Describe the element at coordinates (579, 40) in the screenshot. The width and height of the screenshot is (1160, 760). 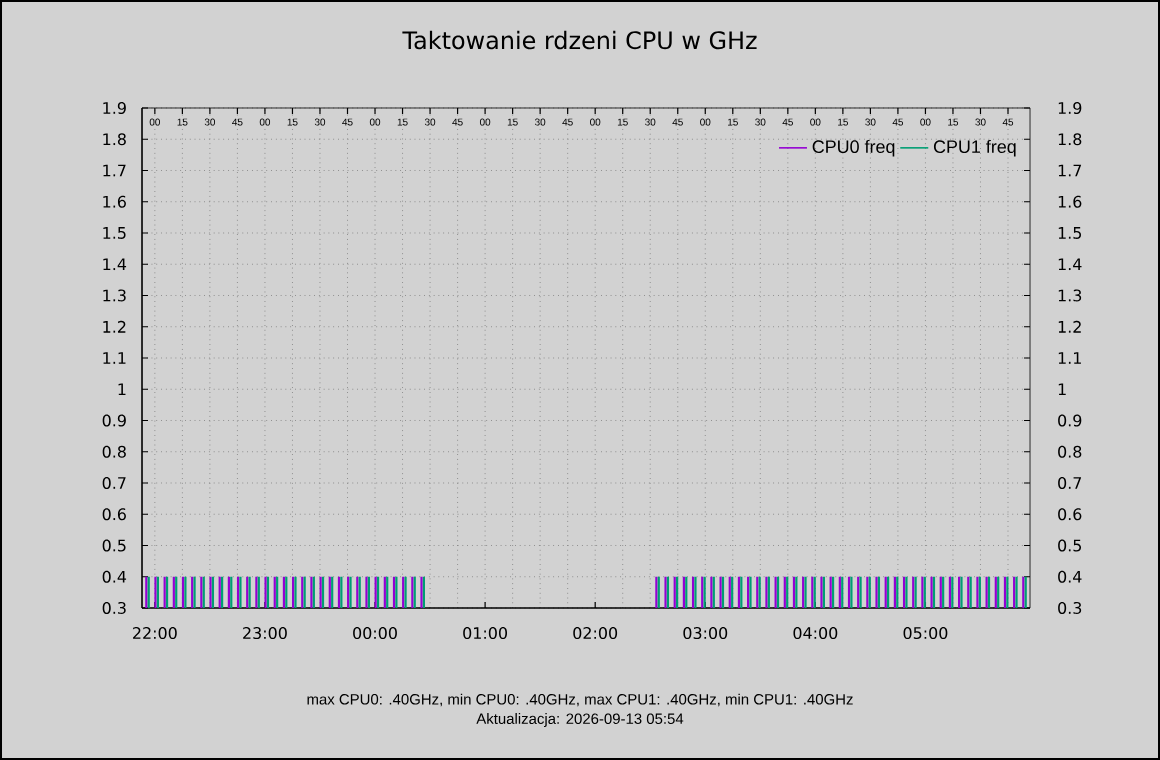
I see `chart-title: Taktowanie rdzeni CPU w GHz` at that location.